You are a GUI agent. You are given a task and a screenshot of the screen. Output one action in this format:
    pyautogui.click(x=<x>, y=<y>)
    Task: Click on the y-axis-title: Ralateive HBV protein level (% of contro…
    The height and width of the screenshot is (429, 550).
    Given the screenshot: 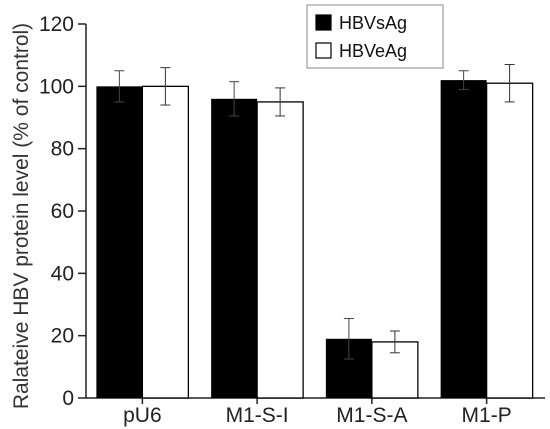 What is the action you would take?
    pyautogui.click(x=21, y=216)
    